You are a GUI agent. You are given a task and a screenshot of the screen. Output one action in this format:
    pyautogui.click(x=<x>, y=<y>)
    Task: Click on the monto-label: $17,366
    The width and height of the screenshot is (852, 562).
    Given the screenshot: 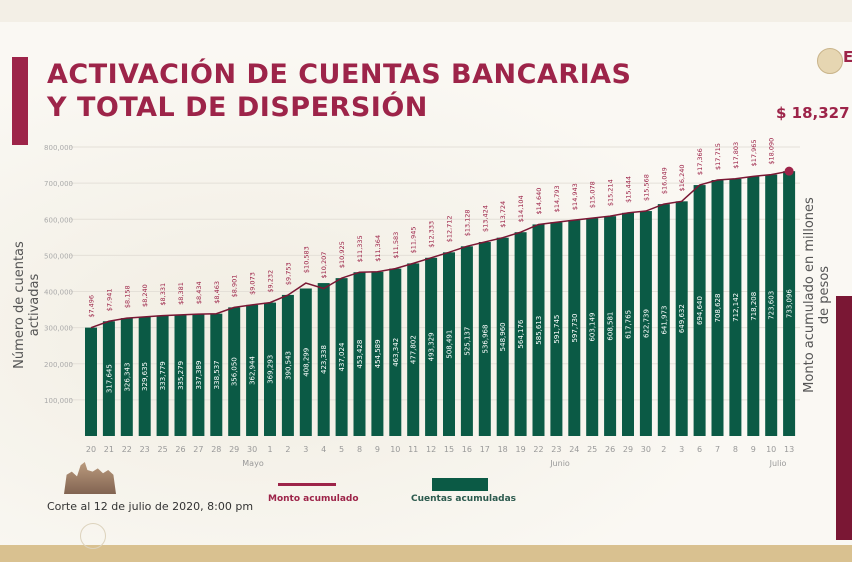 What is the action you would take?
    pyautogui.click(x=700, y=161)
    